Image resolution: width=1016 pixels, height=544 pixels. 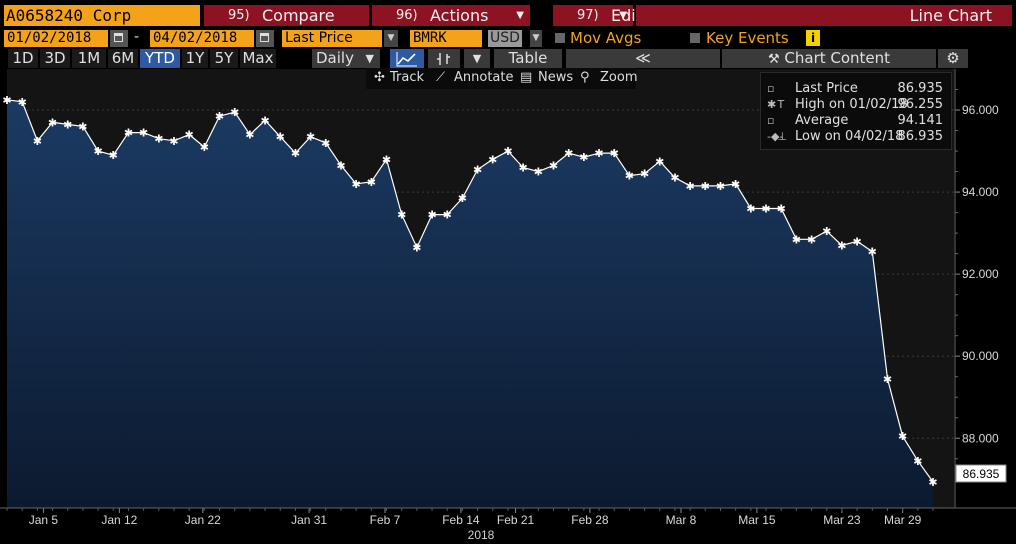 What do you see at coordinates (407, 77) in the screenshot?
I see `track-button: Track` at bounding box center [407, 77].